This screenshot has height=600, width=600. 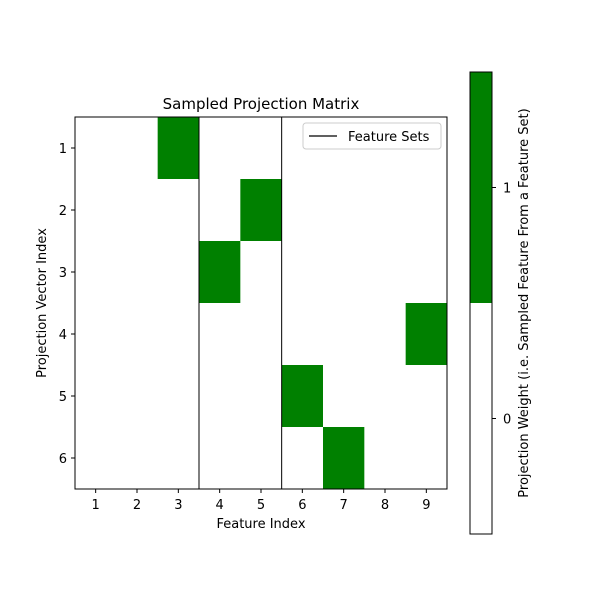 What do you see at coordinates (67, 304) in the screenshot?
I see `y-axis-ticks: 1 2 3 4 5 6` at bounding box center [67, 304].